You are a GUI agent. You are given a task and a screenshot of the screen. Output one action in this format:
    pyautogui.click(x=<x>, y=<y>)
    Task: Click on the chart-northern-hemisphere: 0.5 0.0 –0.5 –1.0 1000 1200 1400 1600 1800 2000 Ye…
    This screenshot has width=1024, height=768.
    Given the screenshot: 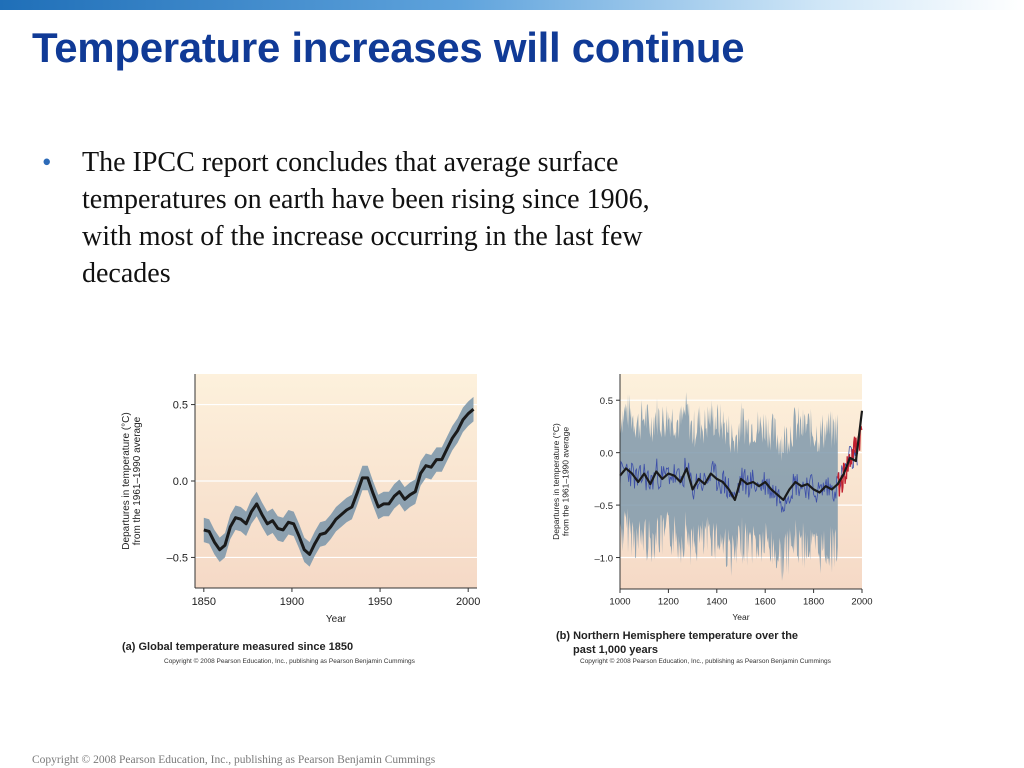 What is the action you would take?
    pyautogui.click(x=712, y=498)
    